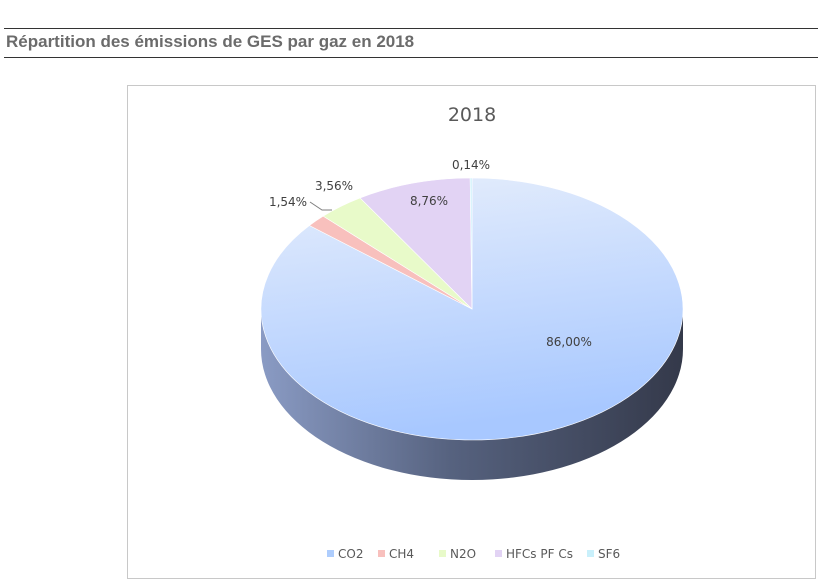  What do you see at coordinates (590, 553) in the screenshot?
I see `legend-swatch-sf6` at bounding box center [590, 553].